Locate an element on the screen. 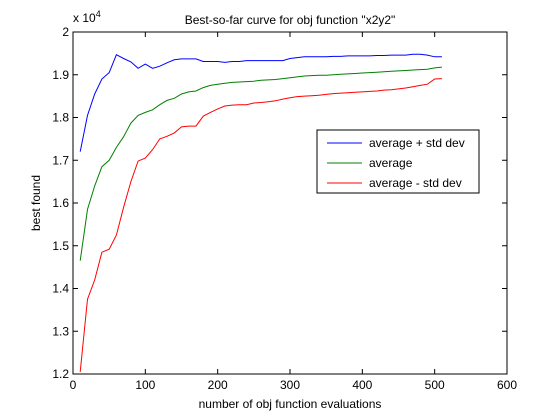 Image resolution: width=560 pixels, height=420 pixels. x-tick-label: 500 is located at coordinates (435, 385).